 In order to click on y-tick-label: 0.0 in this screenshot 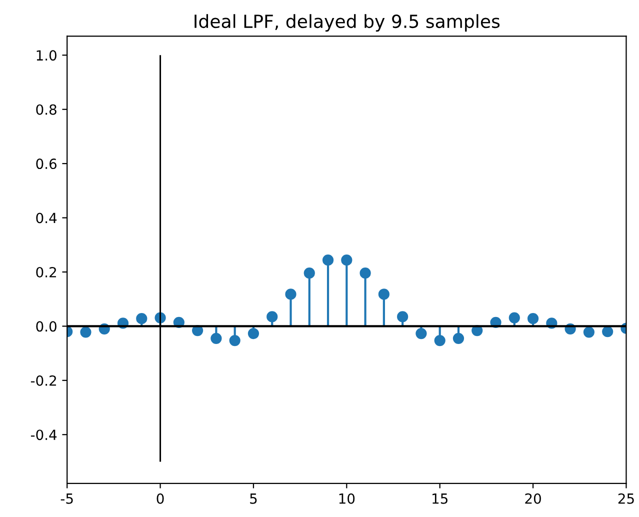, I will do `click(46, 326)`.